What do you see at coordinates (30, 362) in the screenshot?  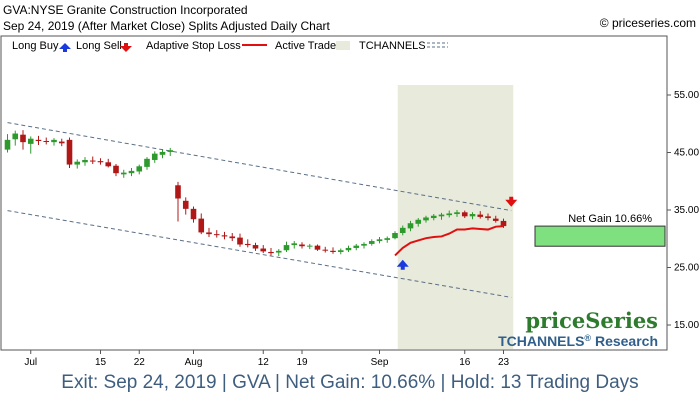 I see `x-tick-label: Jul` at bounding box center [30, 362].